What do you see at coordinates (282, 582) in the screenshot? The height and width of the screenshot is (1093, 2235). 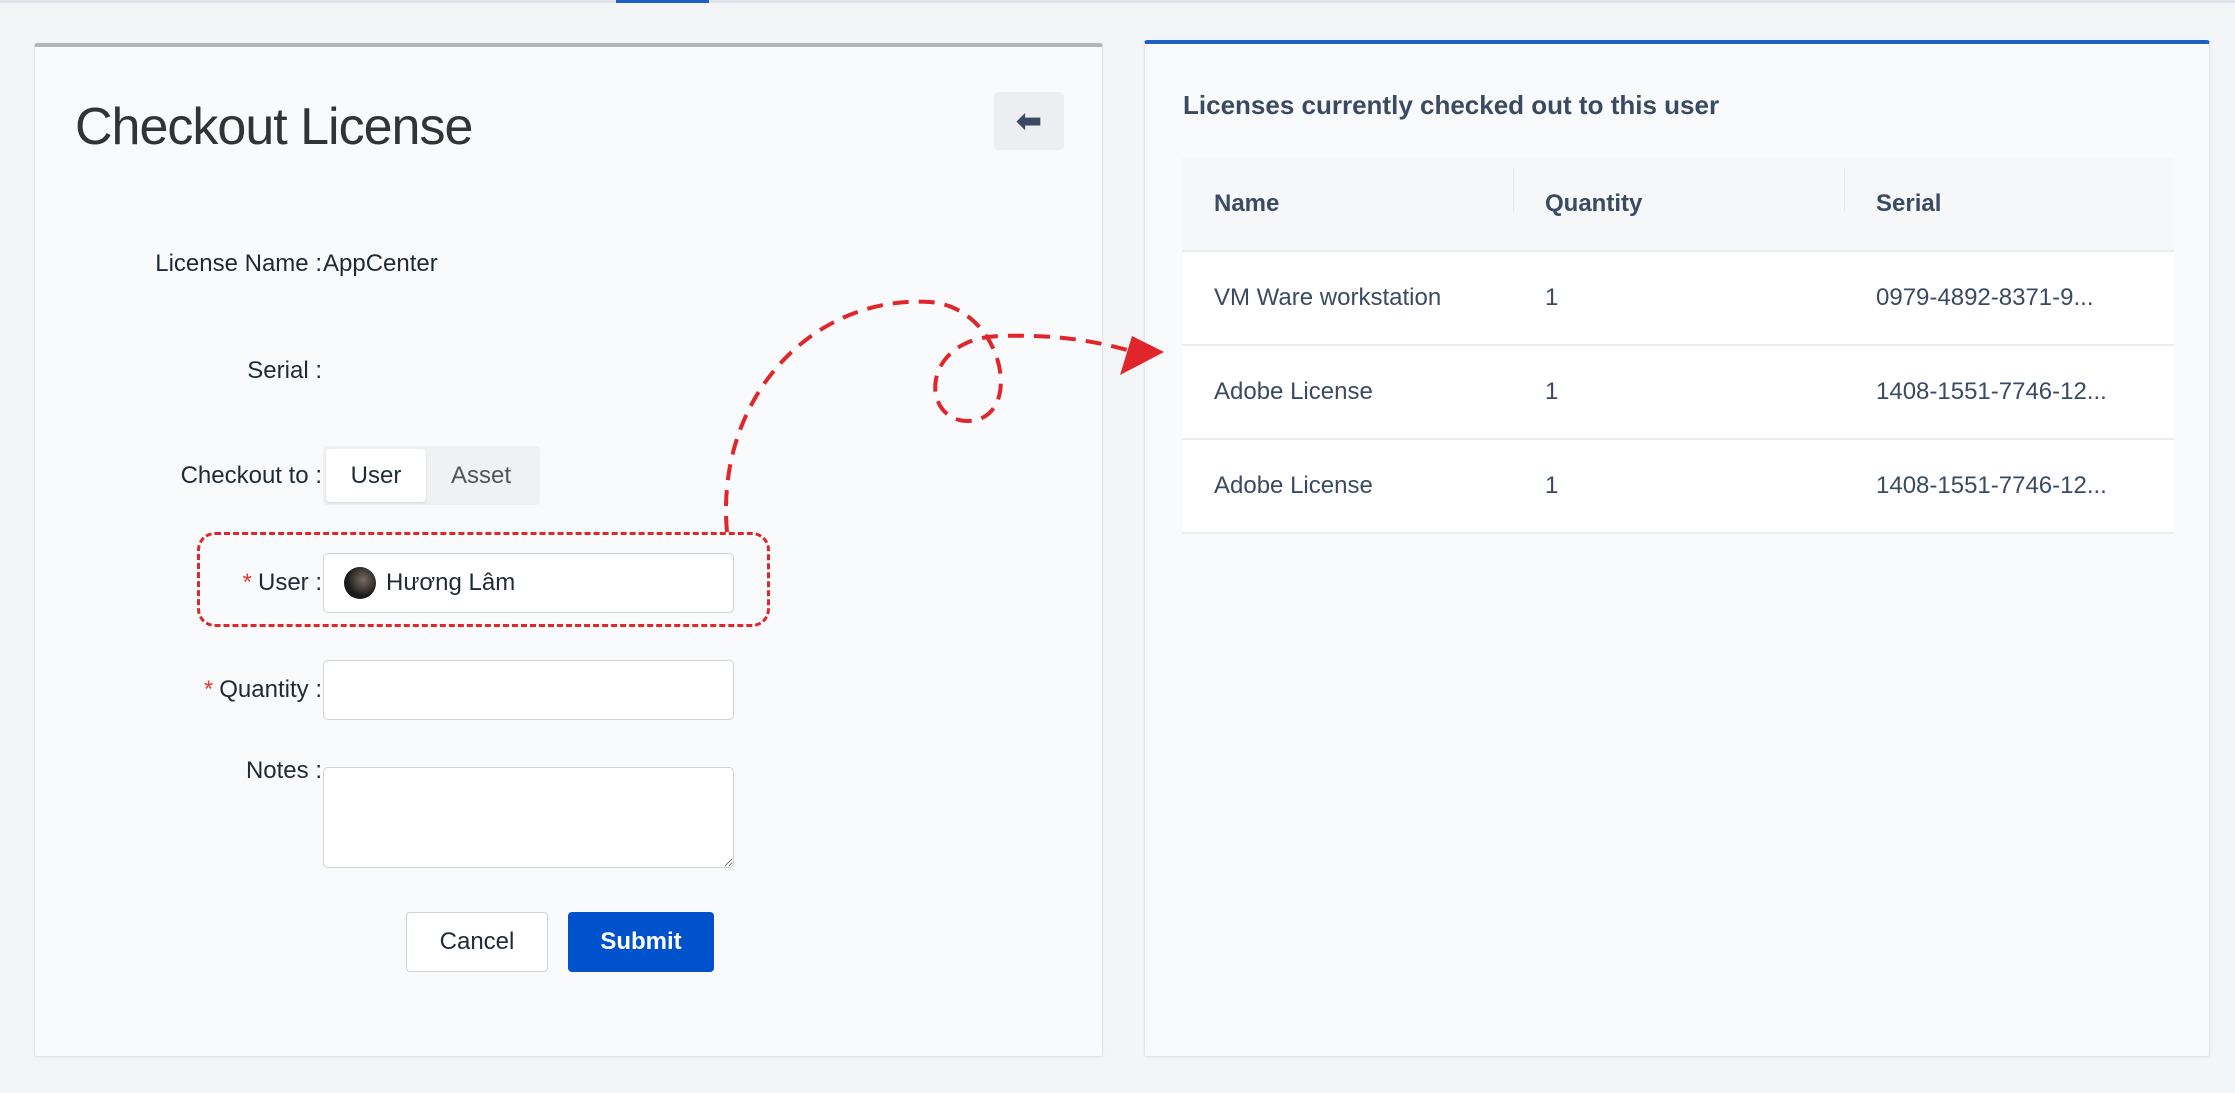 I see `user-label: * User :` at bounding box center [282, 582].